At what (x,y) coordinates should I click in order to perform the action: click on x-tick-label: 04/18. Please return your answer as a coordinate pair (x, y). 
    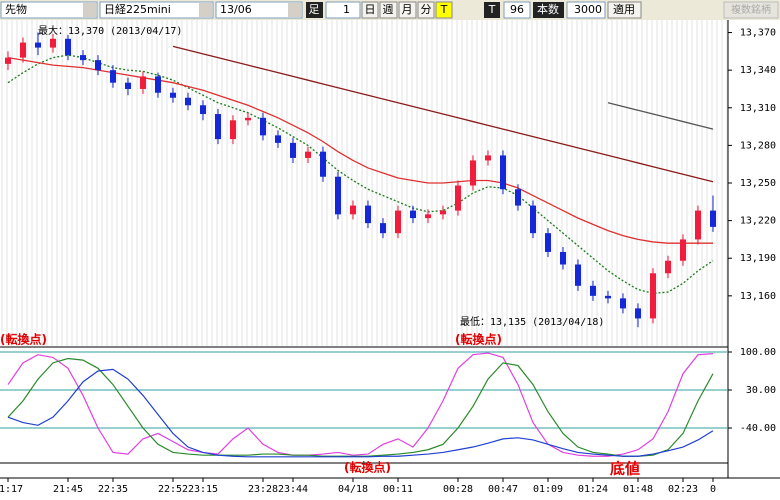
    Looking at the image, I should click on (353, 489).